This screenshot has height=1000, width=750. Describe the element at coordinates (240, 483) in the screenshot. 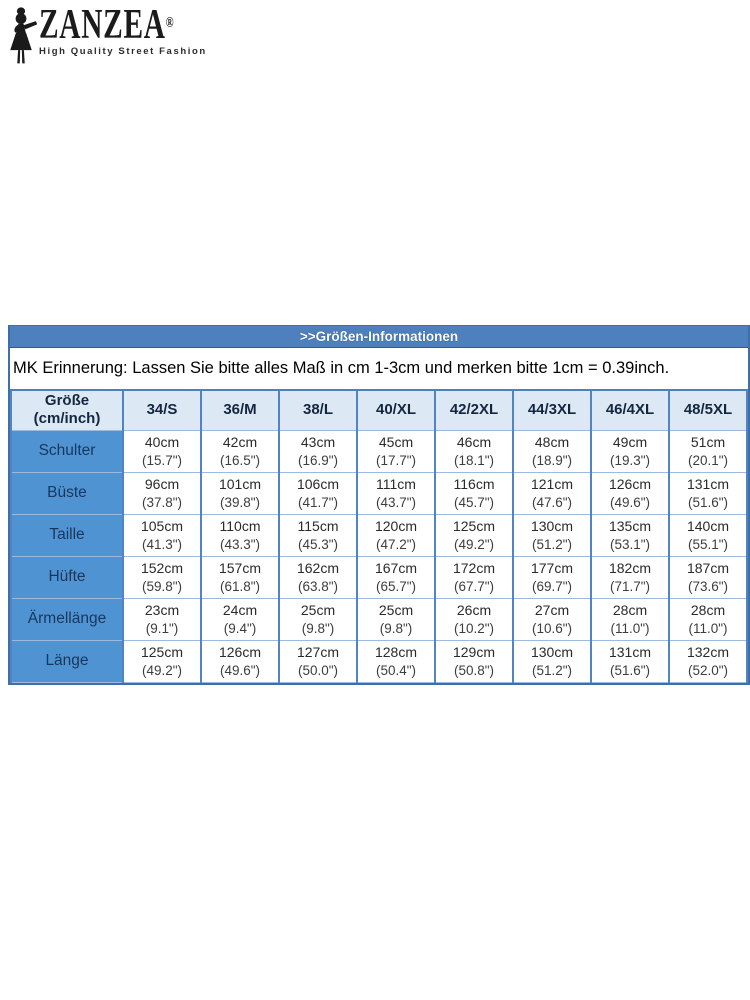

I see `cm-value: 101cm` at that location.